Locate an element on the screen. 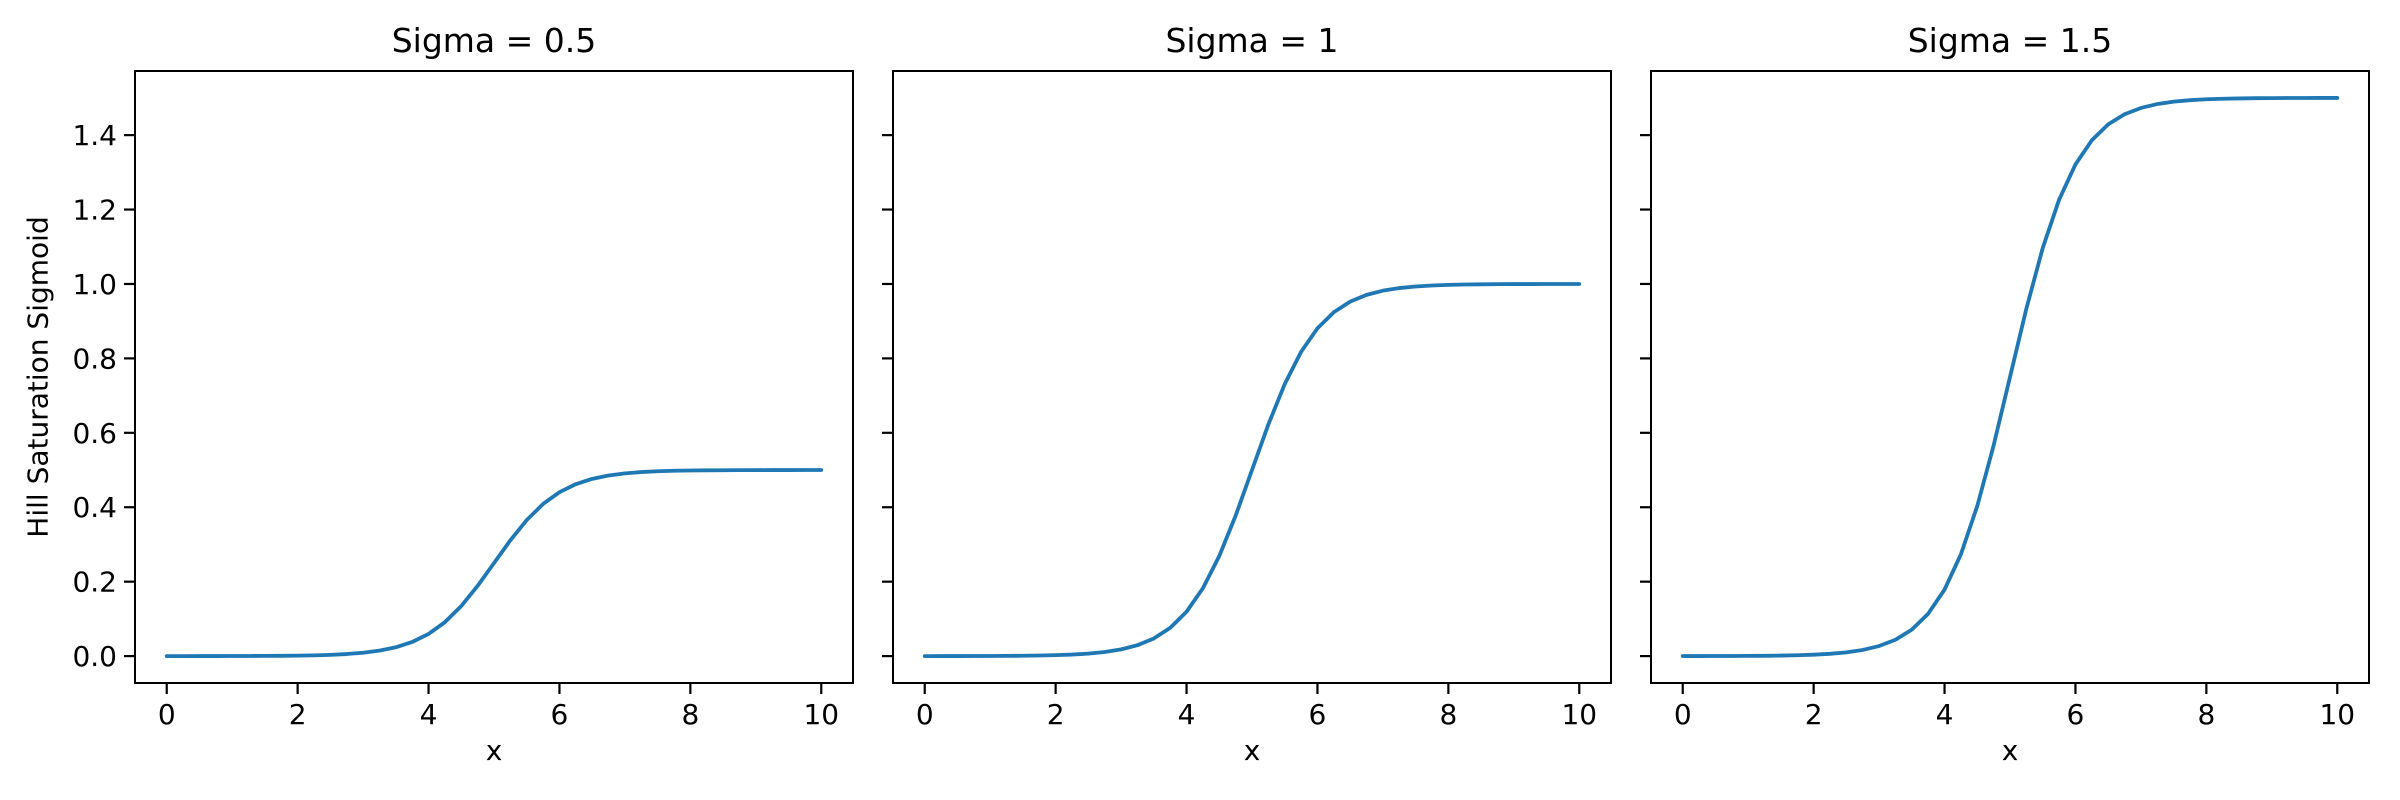  x-axis-label-1: x is located at coordinates (494, 750).